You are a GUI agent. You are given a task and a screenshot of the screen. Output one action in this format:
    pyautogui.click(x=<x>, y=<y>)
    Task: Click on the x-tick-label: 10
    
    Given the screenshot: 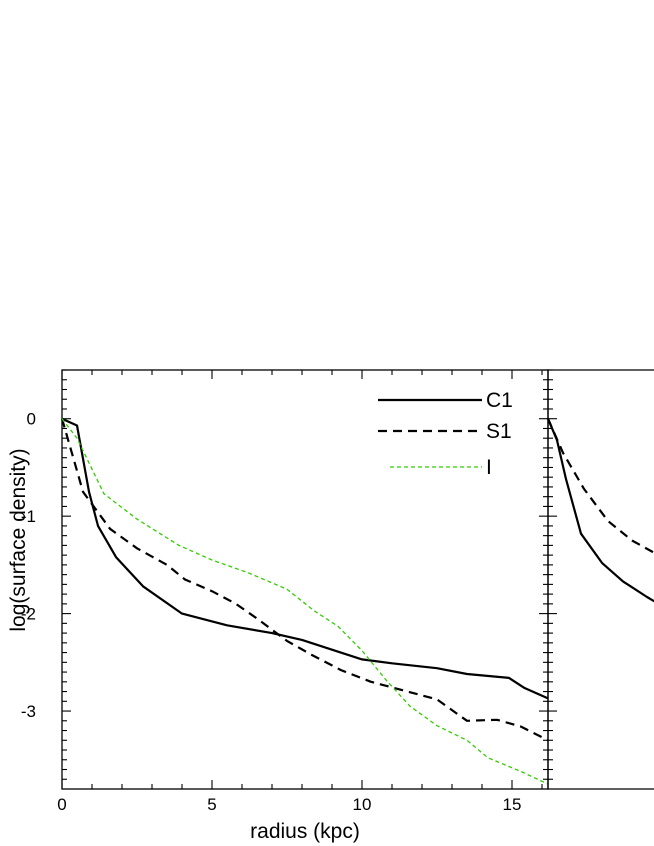 What is the action you would take?
    pyautogui.click(x=362, y=804)
    